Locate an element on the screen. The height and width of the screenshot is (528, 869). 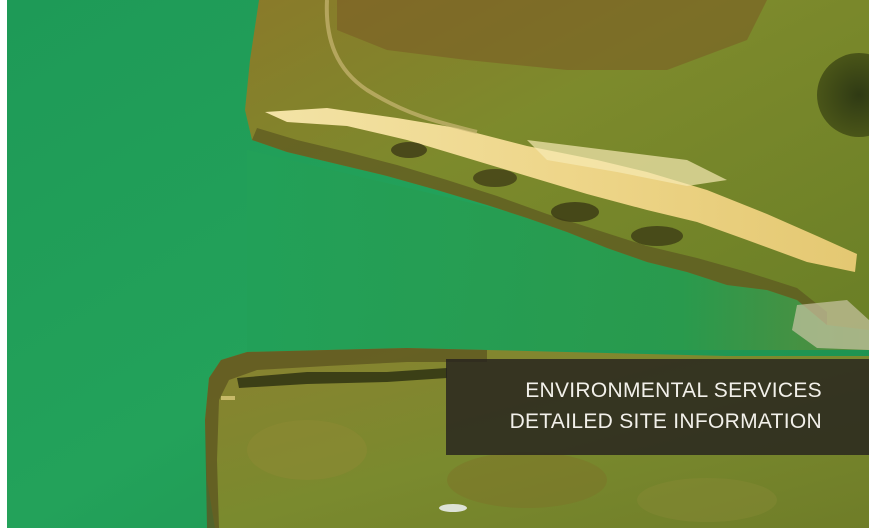
south-reed-edge is located at coordinates (346, 438).